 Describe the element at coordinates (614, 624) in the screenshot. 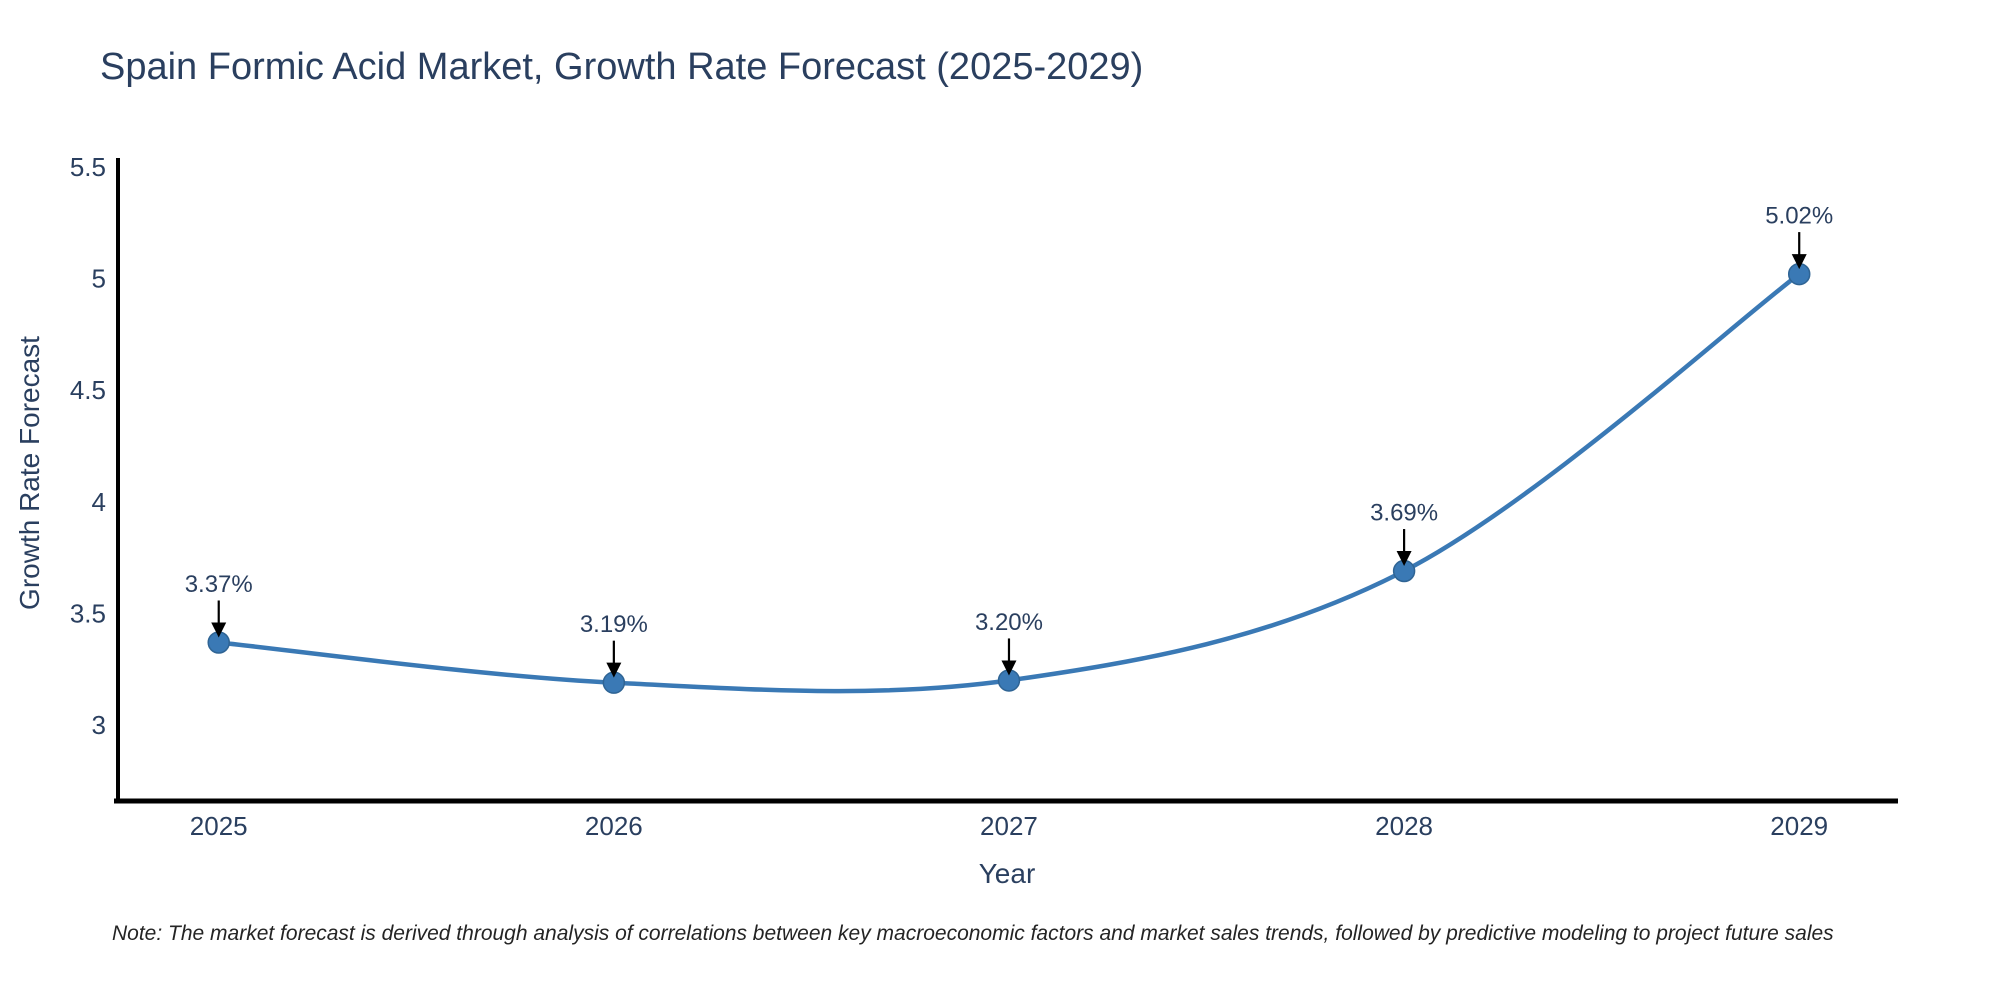

I see `annotation-label: 3.19%` at that location.